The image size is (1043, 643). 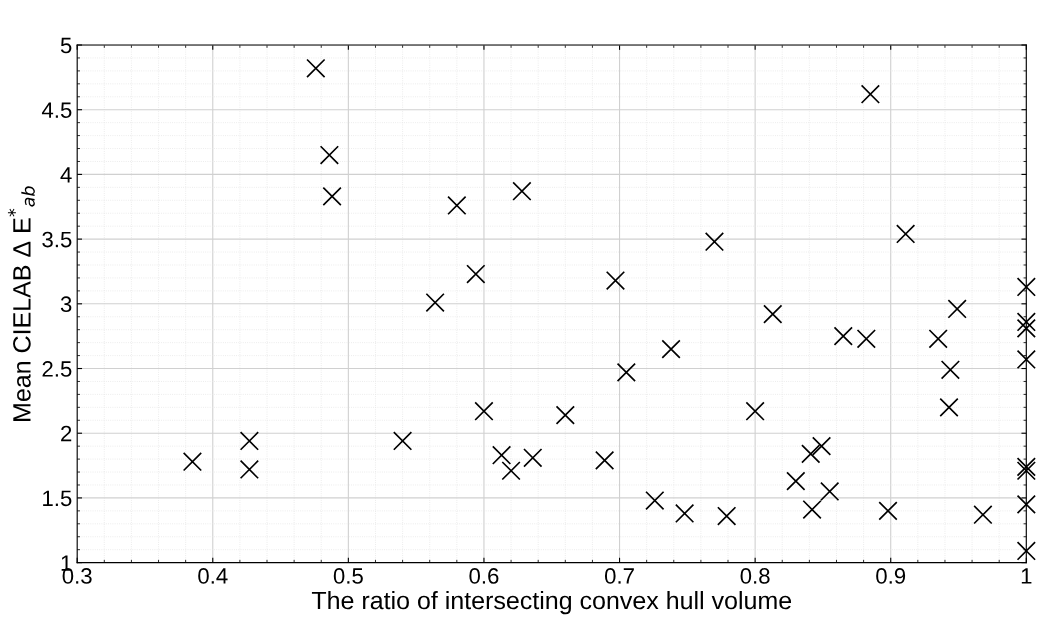 I want to click on y-tick-label: 3, so click(x=66, y=304).